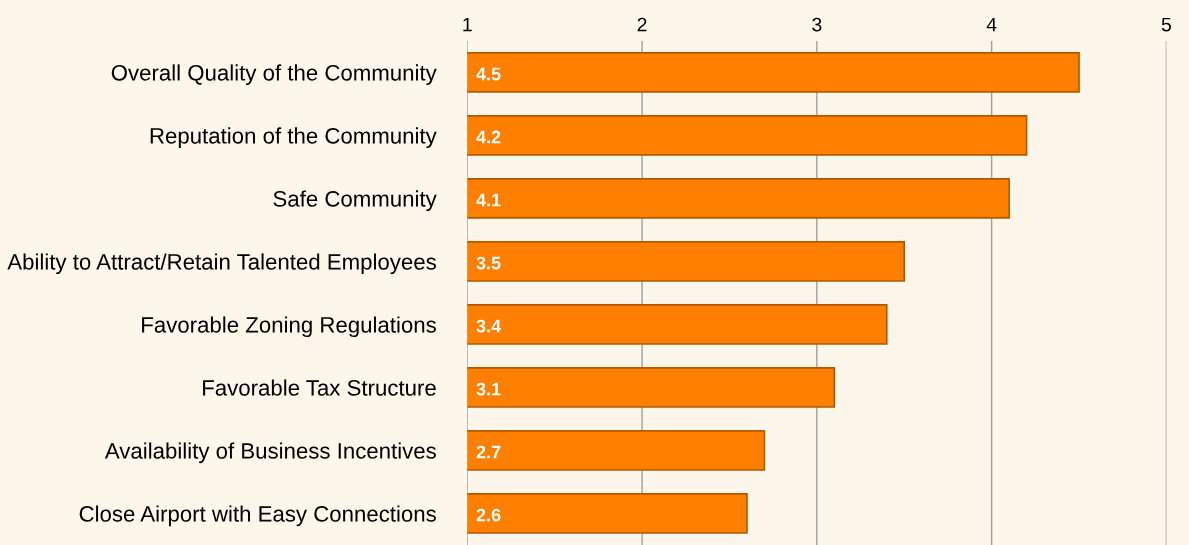 The image size is (1189, 545). Describe the element at coordinates (488, 452) in the screenshot. I see `data-label: 2.7` at that location.